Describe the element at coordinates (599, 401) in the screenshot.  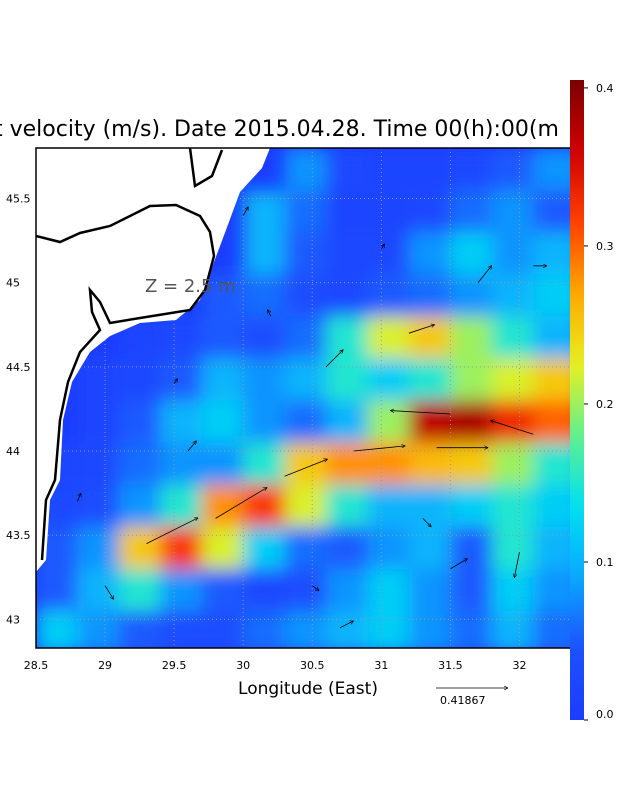
I see `colorbar-ticks: 0.0 0.1 0.2 0.3 0.4` at that location.